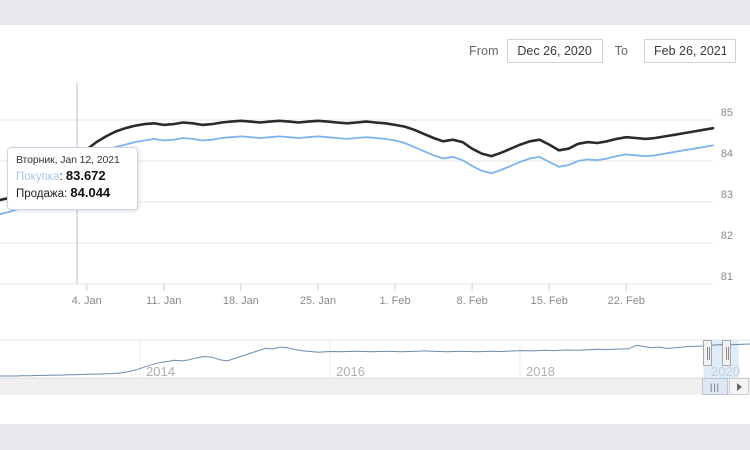 The height and width of the screenshot is (450, 750). Describe the element at coordinates (350, 371) in the screenshot. I see `navigator-year-label: 2016` at that location.